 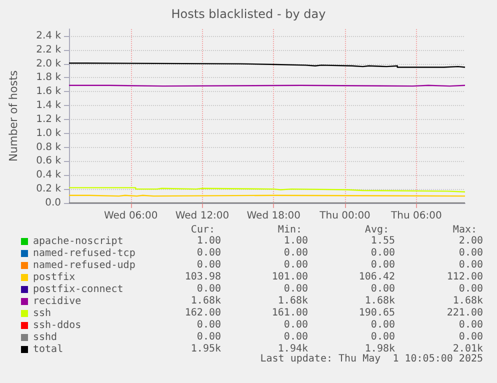 What do you see at coordinates (49, 92) in the screenshot?
I see `y-tick-label: 1.6 k` at bounding box center [49, 92].